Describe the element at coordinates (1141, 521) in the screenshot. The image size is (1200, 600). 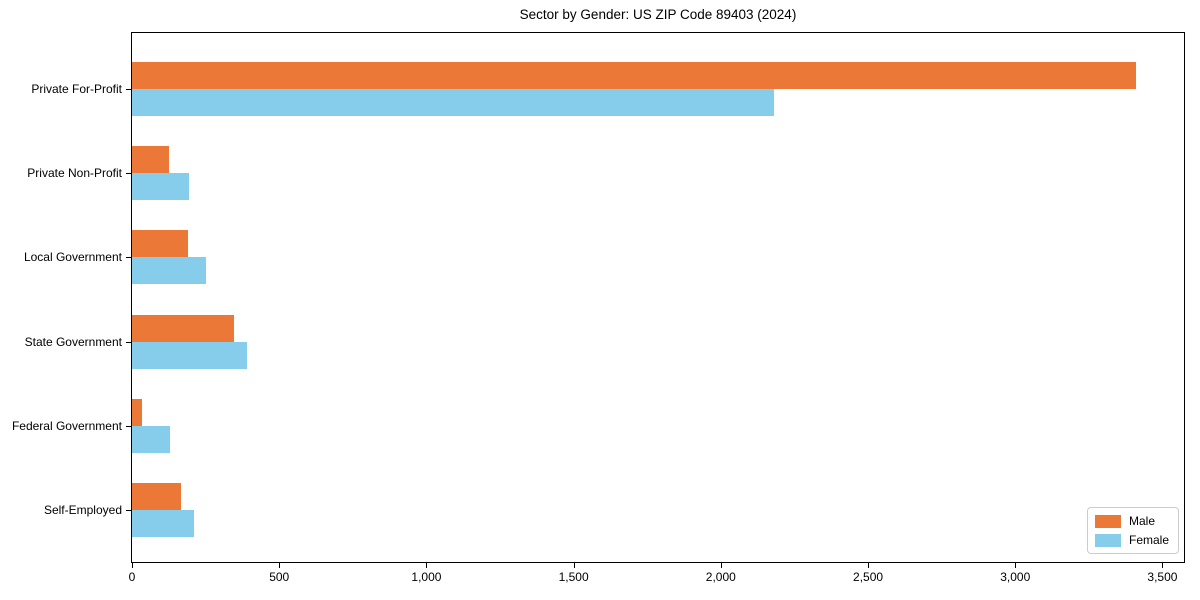
I see `legend-label-male: Male` at that location.